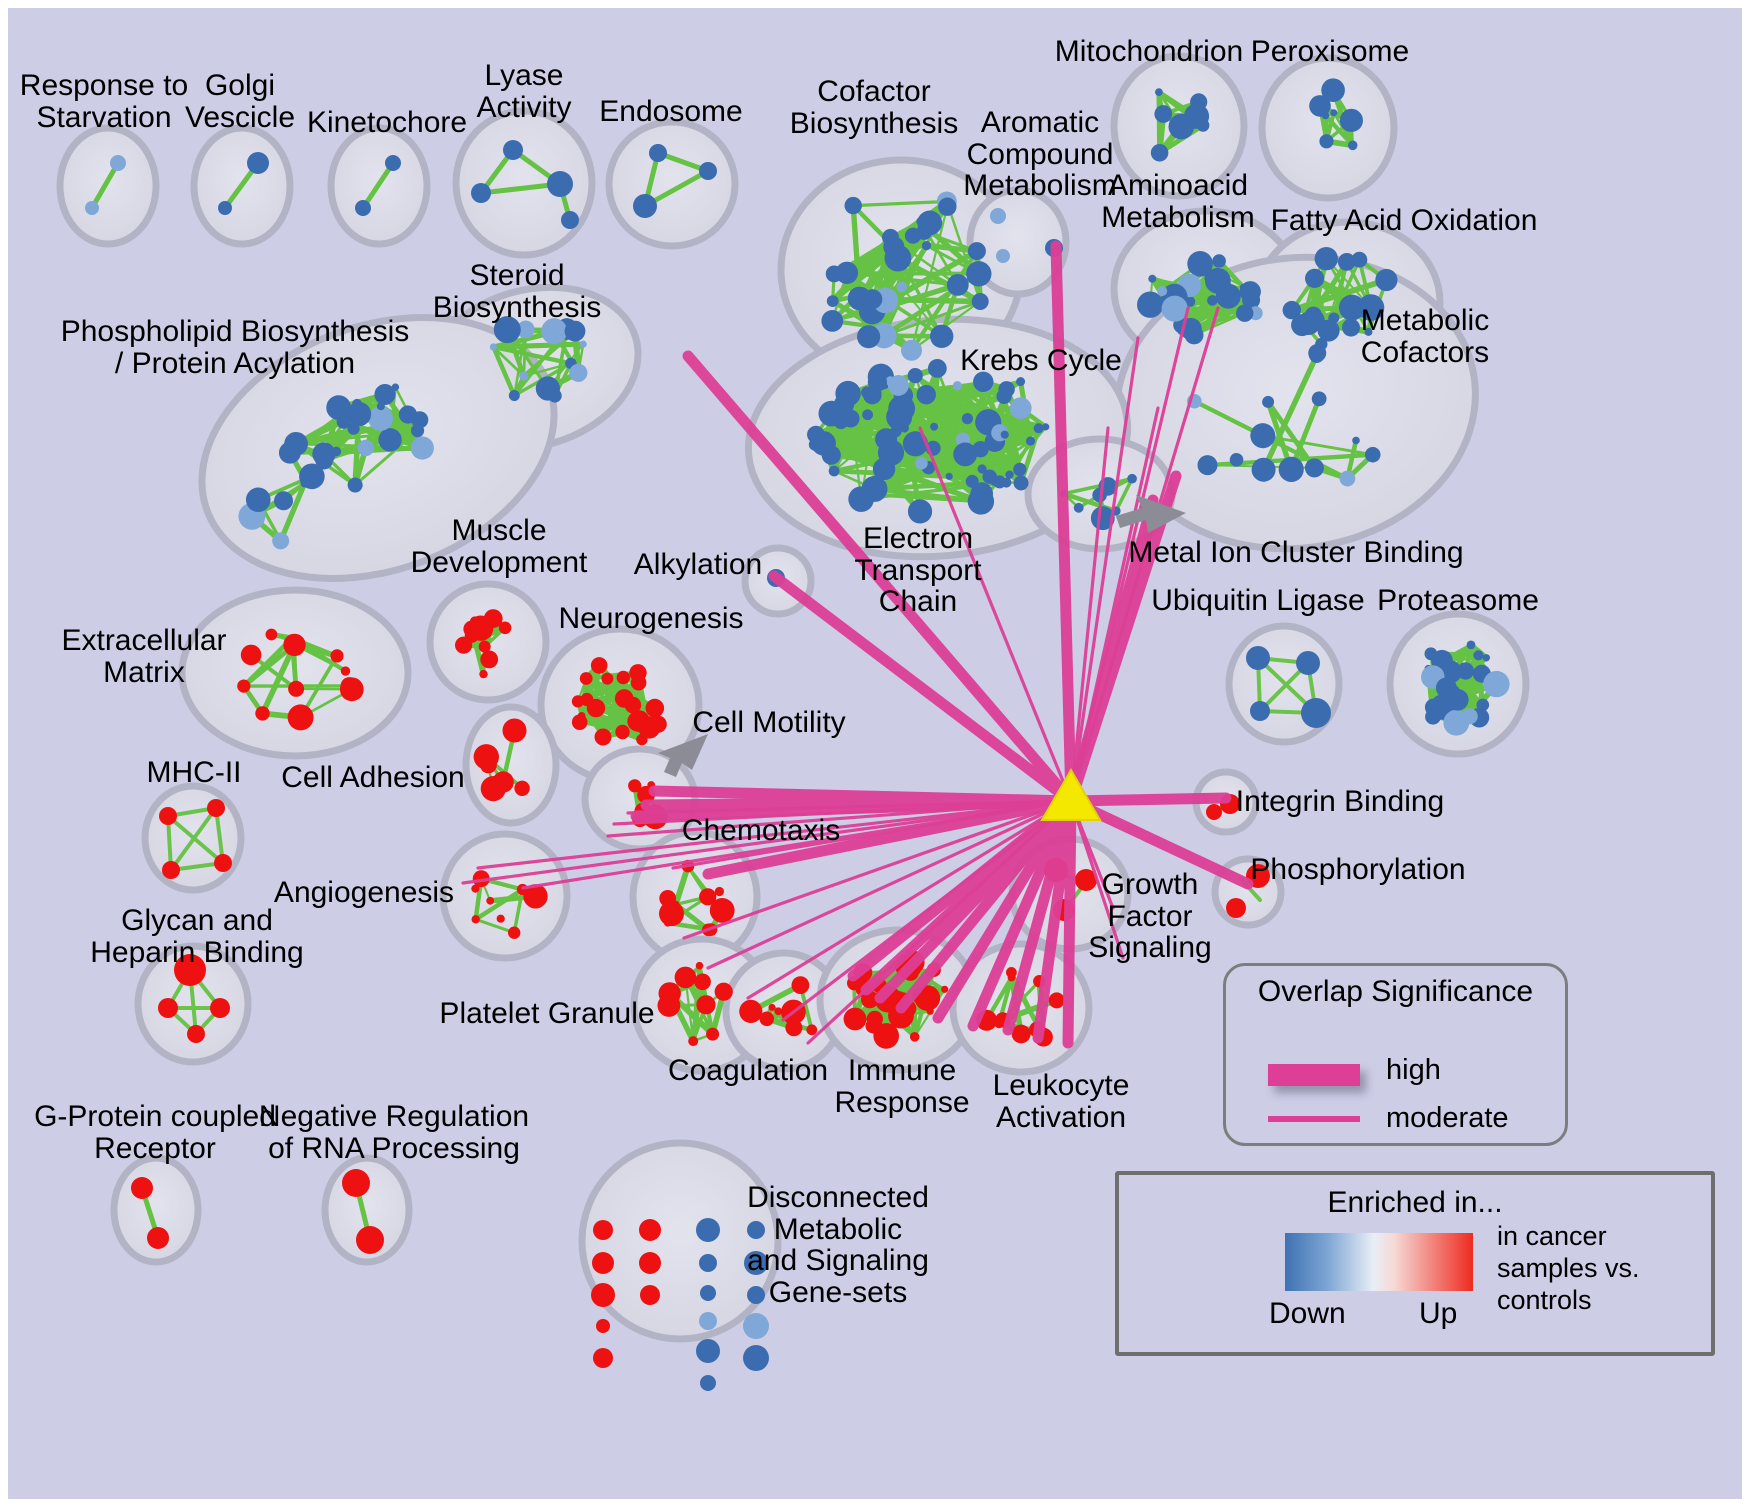 The width and height of the screenshot is (1750, 1507). Describe the element at coordinates (1413, 1070) in the screenshot. I see `legend-high-label: high` at that location.